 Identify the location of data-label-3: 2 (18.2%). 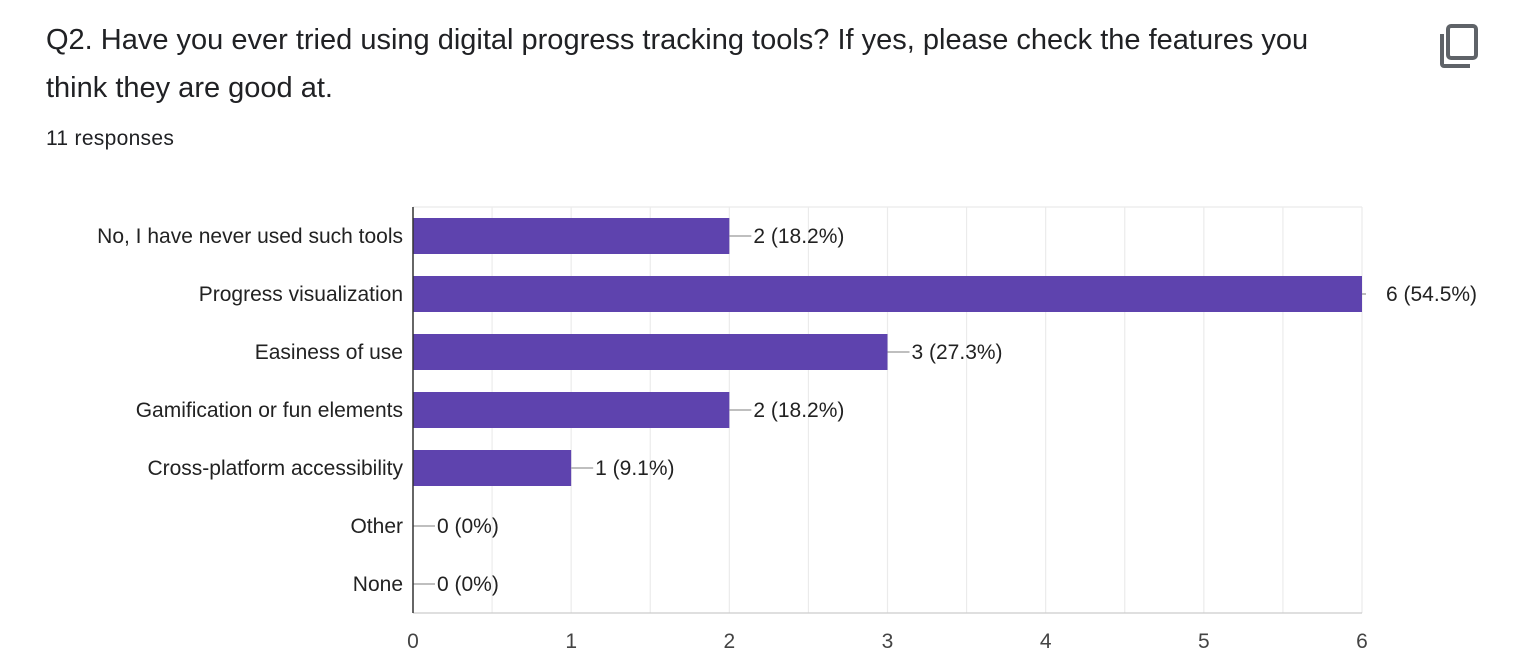
(798, 410).